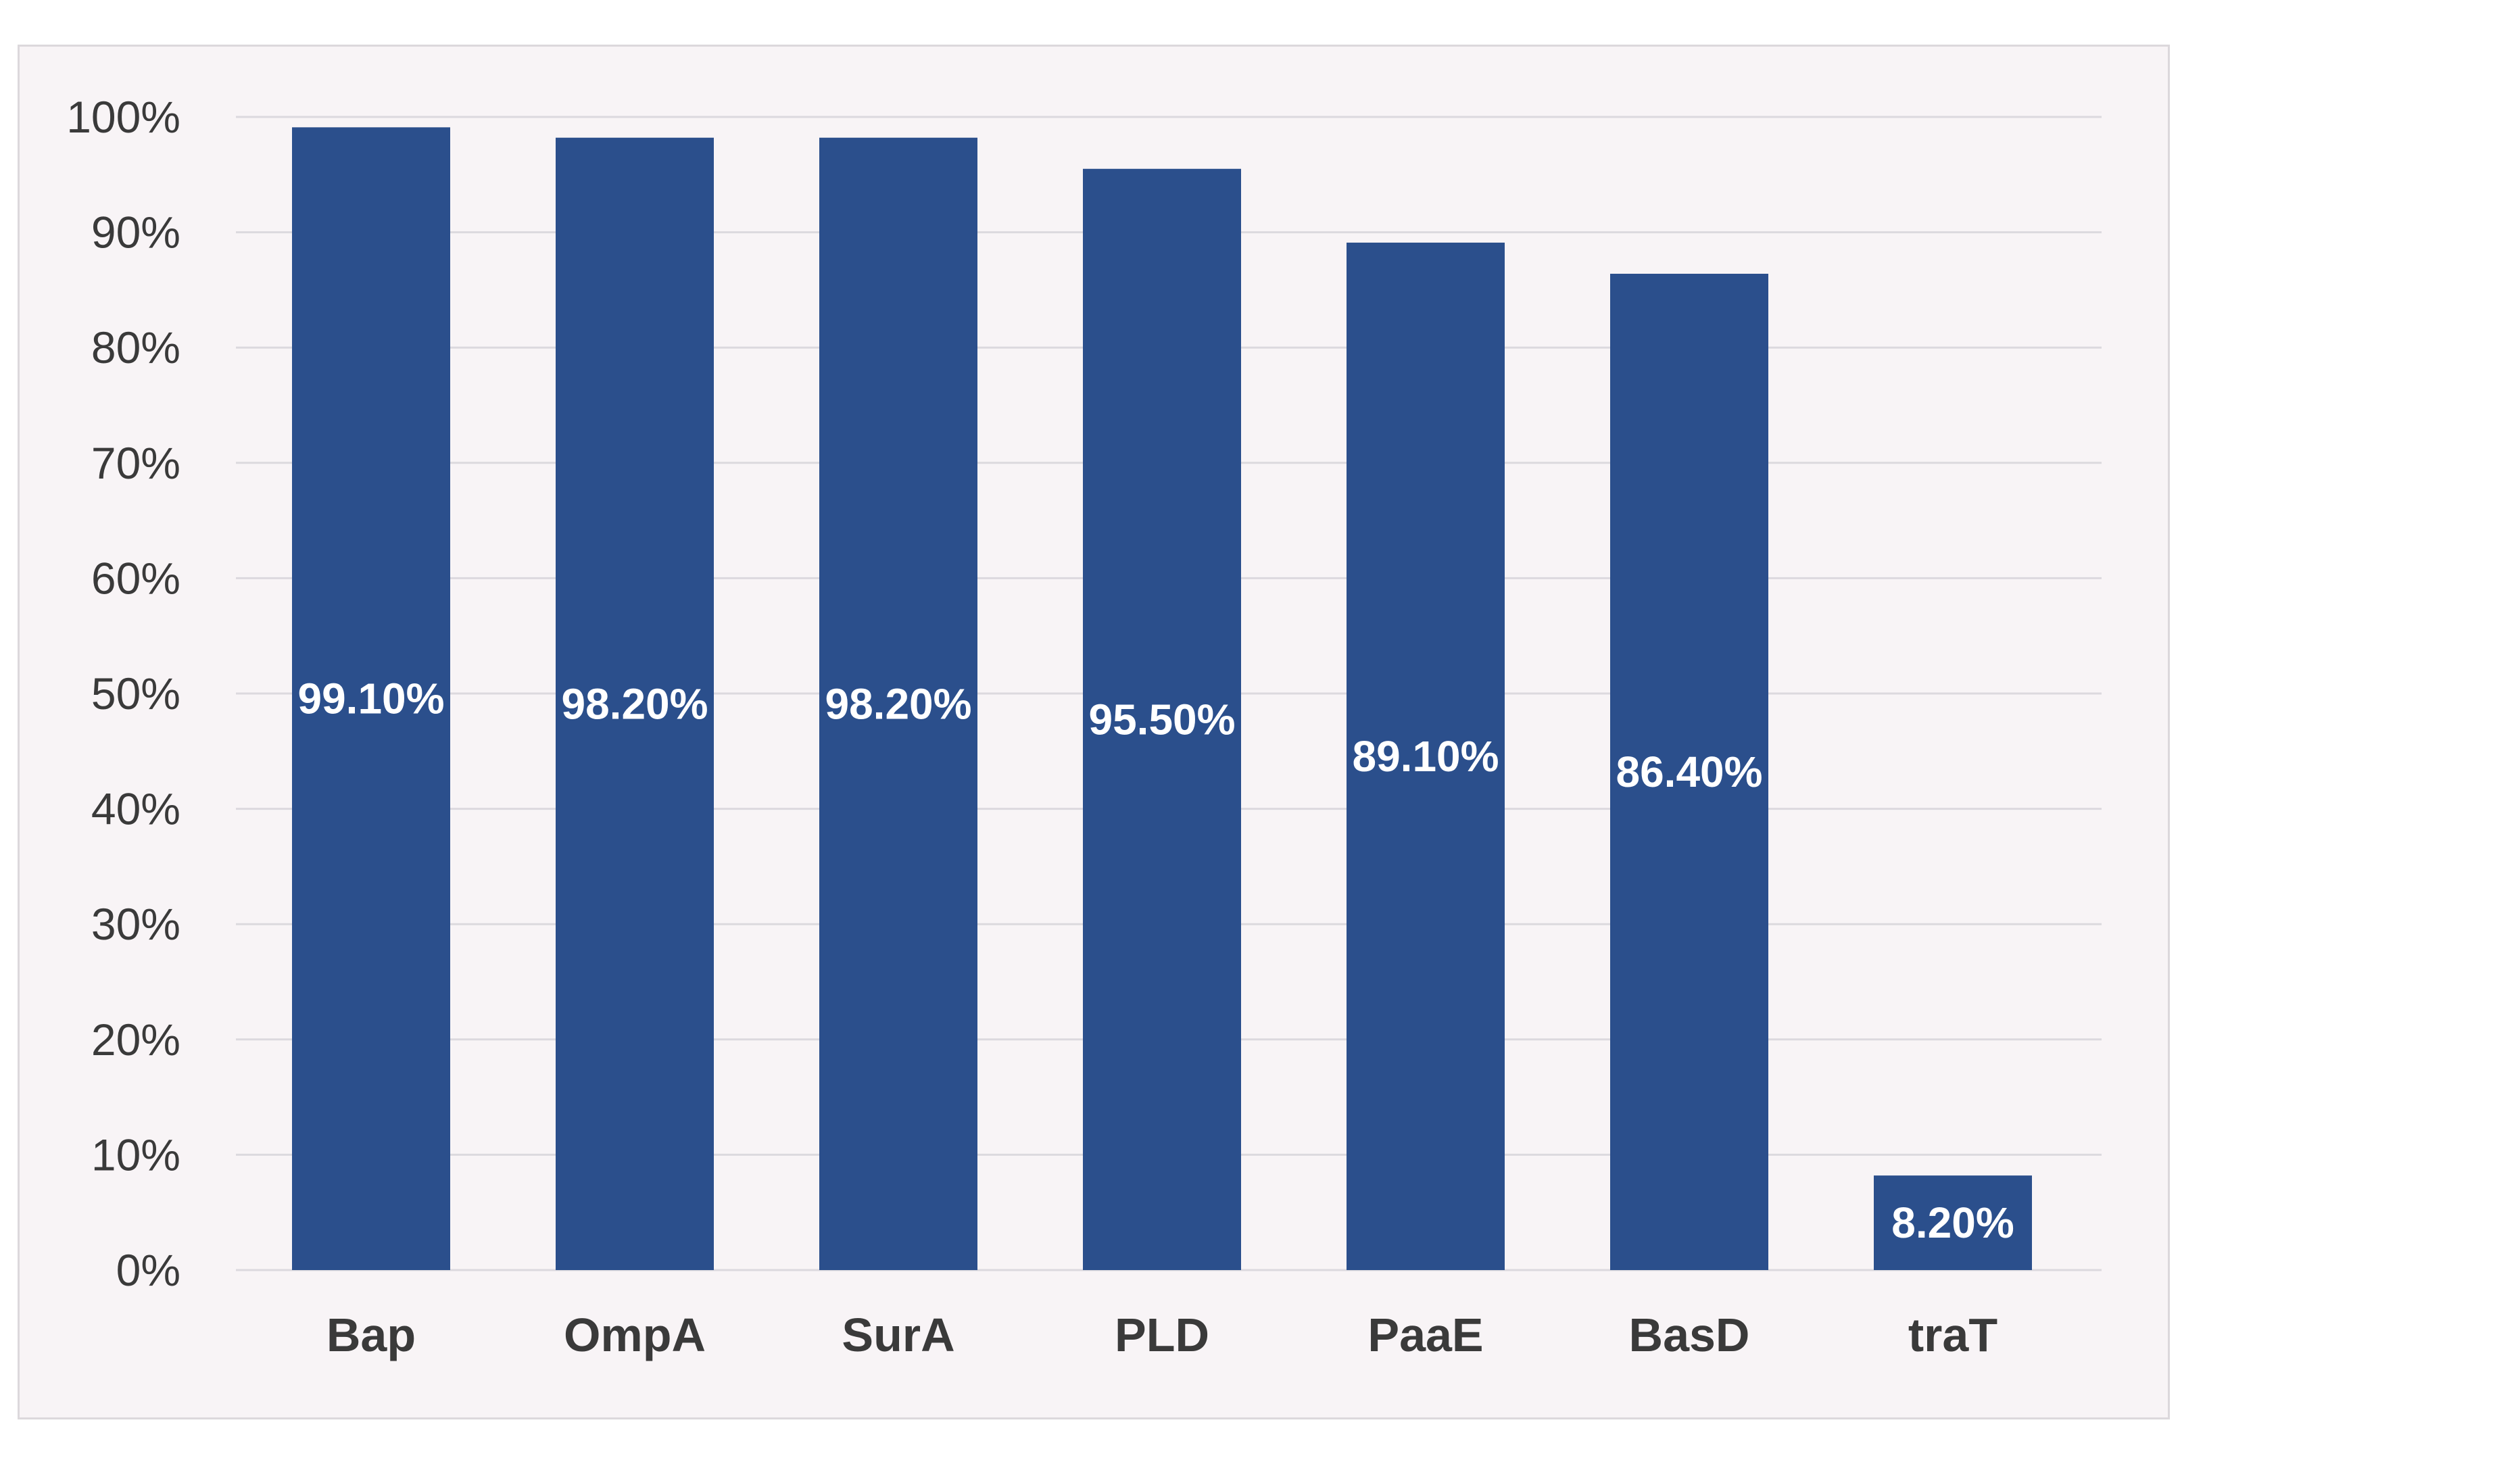  I want to click on data-label-trat: 8.20%, so click(1952, 1222).